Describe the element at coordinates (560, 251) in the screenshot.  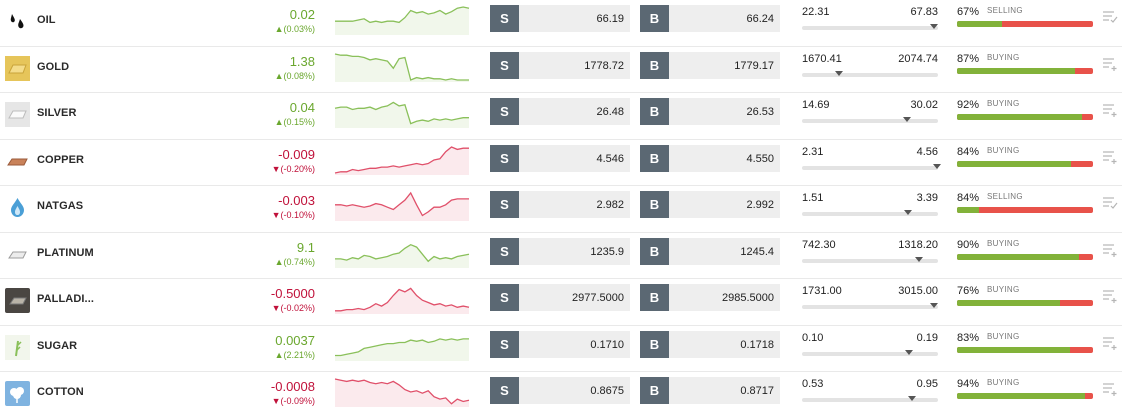
I see `sell-button: S 1235.9` at that location.